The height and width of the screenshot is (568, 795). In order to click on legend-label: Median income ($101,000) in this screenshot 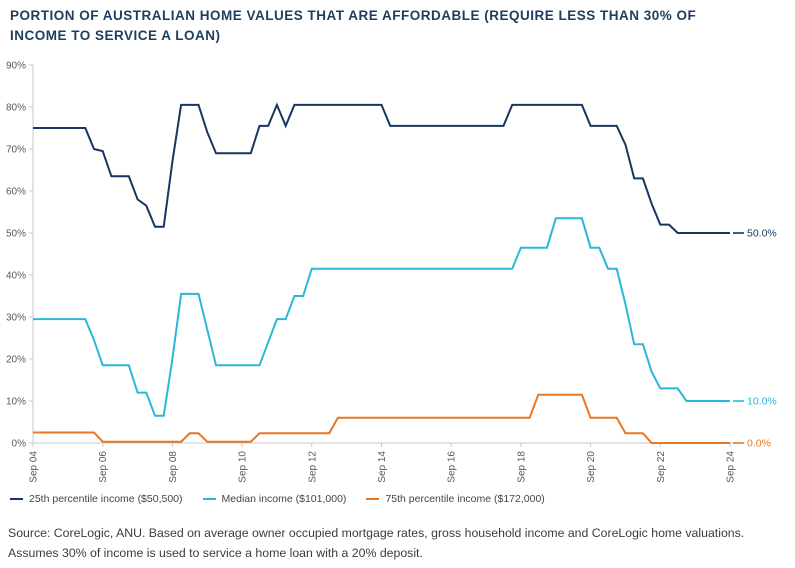, I will do `click(284, 499)`.